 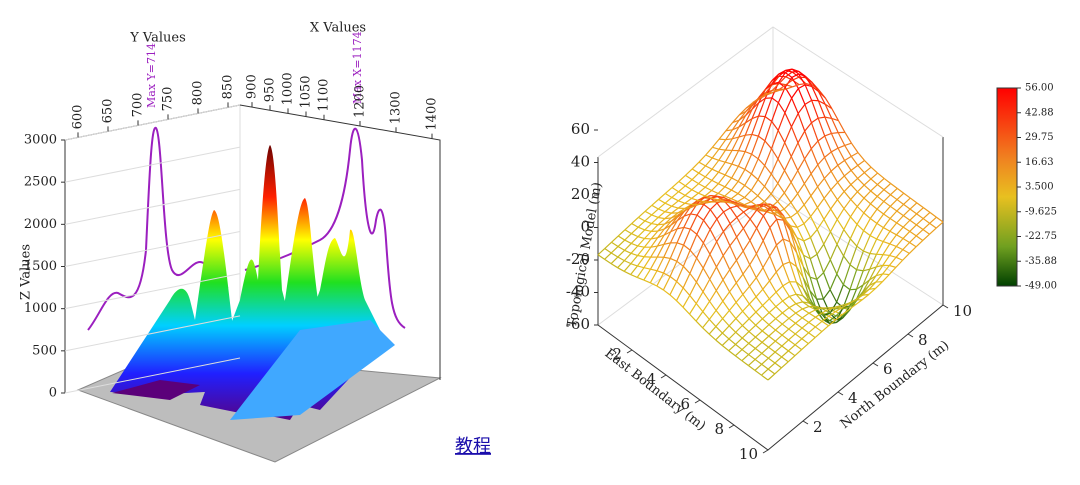 What do you see at coordinates (585, 227) in the screenshot?
I see `z-tick-label: 0` at bounding box center [585, 227].